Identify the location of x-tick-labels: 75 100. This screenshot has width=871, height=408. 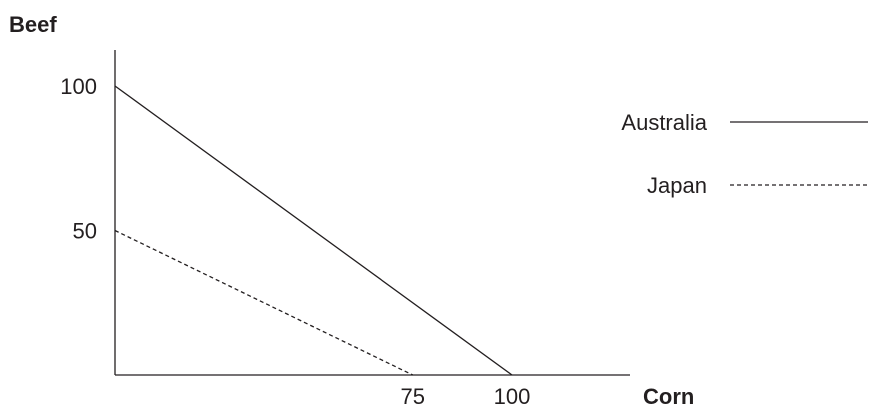
(466, 396).